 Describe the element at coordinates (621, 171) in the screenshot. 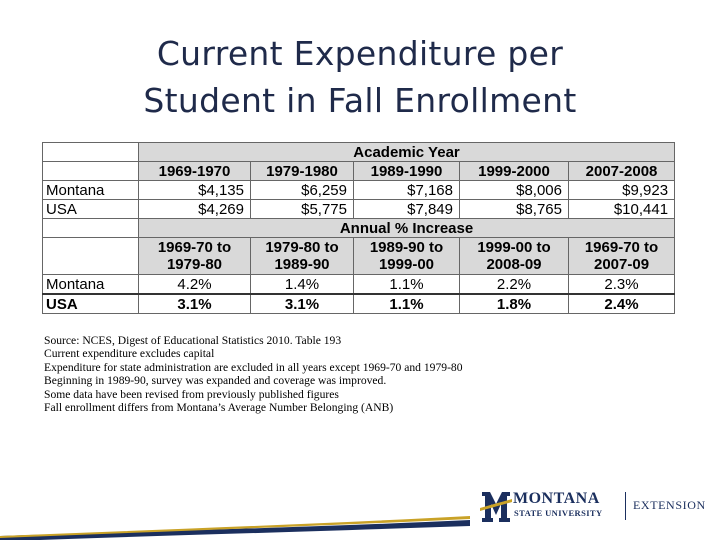

I see `year-header: 2007-2008` at that location.